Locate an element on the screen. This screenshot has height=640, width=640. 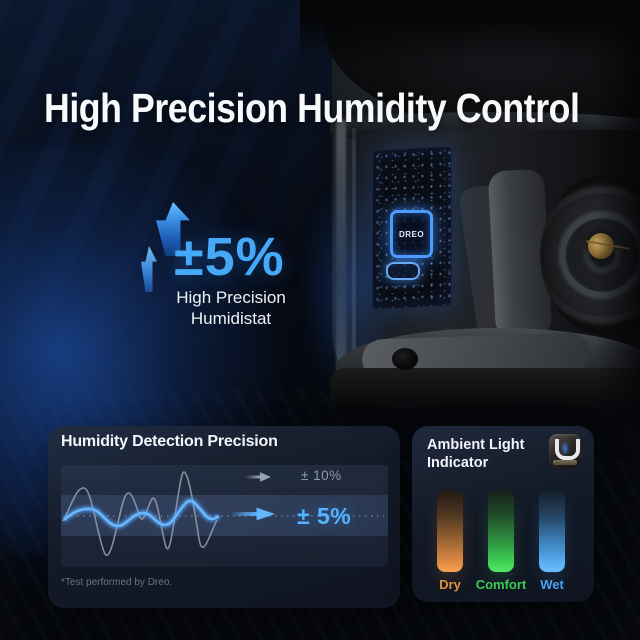
caption-line-1: High Precision is located at coordinates (231, 297).